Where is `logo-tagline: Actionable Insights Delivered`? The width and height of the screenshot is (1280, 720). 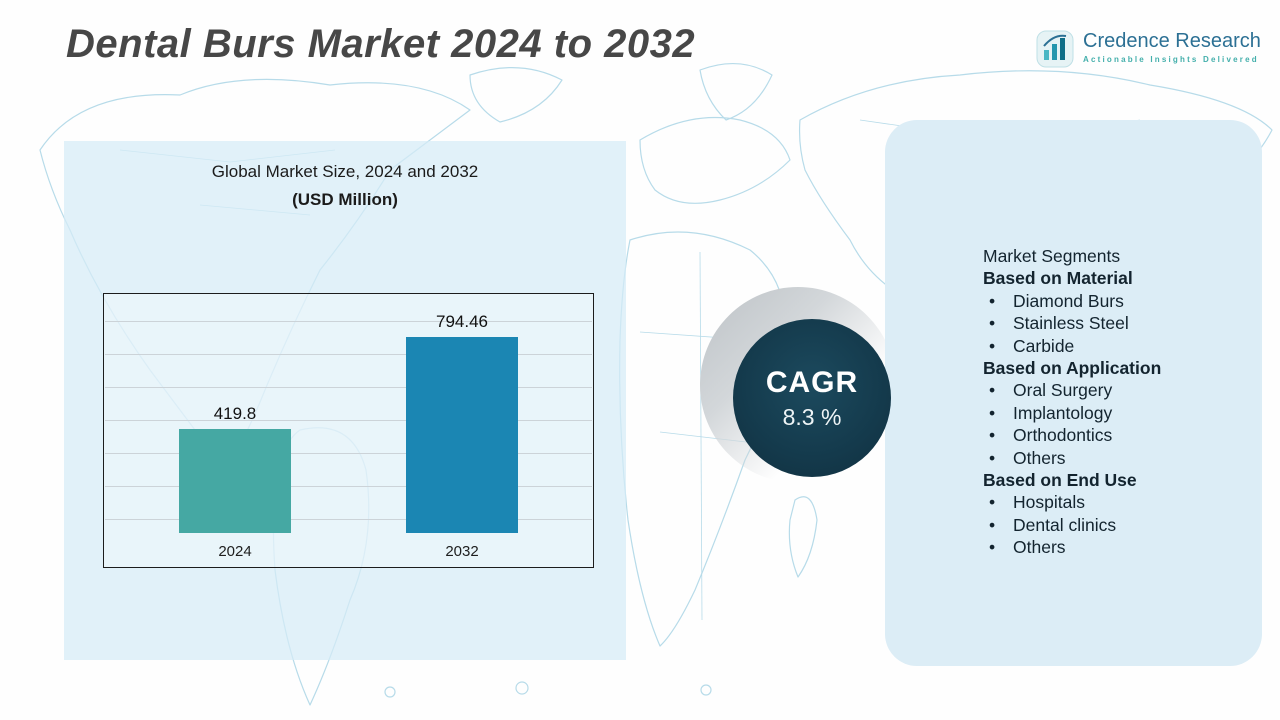
logo-tagline: Actionable Insights Delivered is located at coordinates (1171, 59).